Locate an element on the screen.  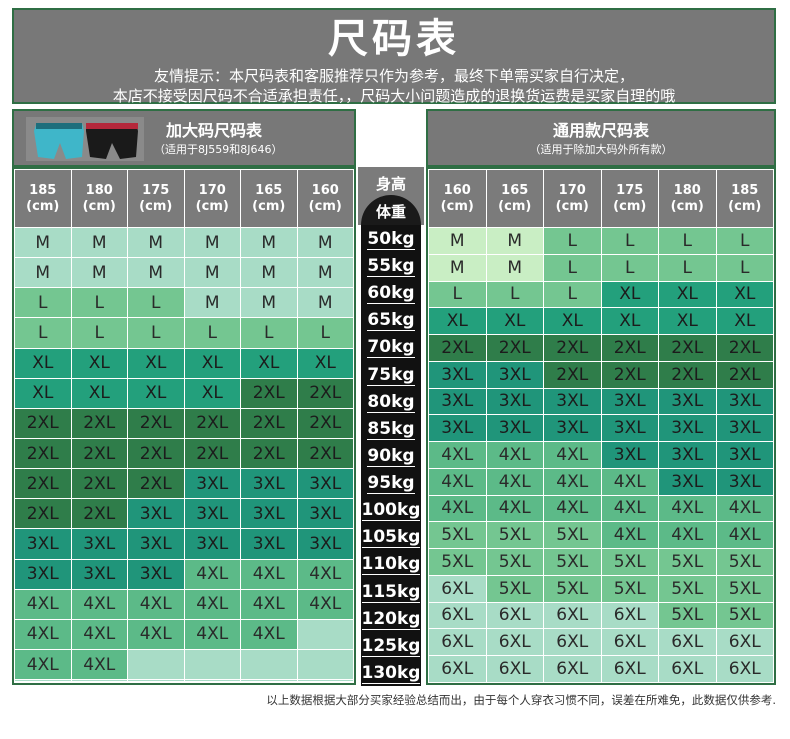
weight-label-item: 75kg is located at coordinates (391, 375).